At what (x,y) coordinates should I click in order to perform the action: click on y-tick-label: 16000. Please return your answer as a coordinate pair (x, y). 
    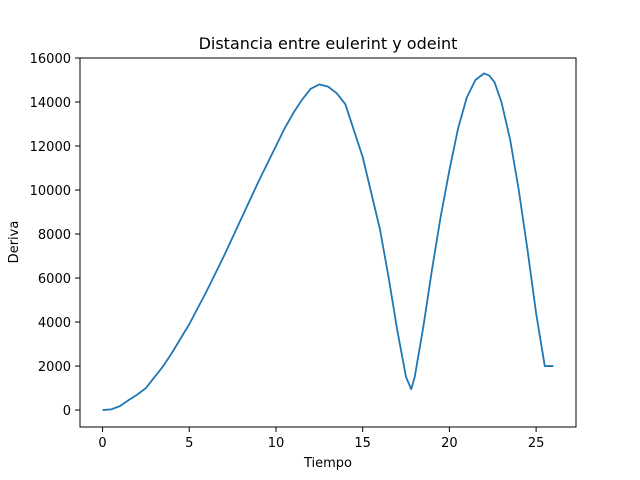
    Looking at the image, I should click on (50, 59).